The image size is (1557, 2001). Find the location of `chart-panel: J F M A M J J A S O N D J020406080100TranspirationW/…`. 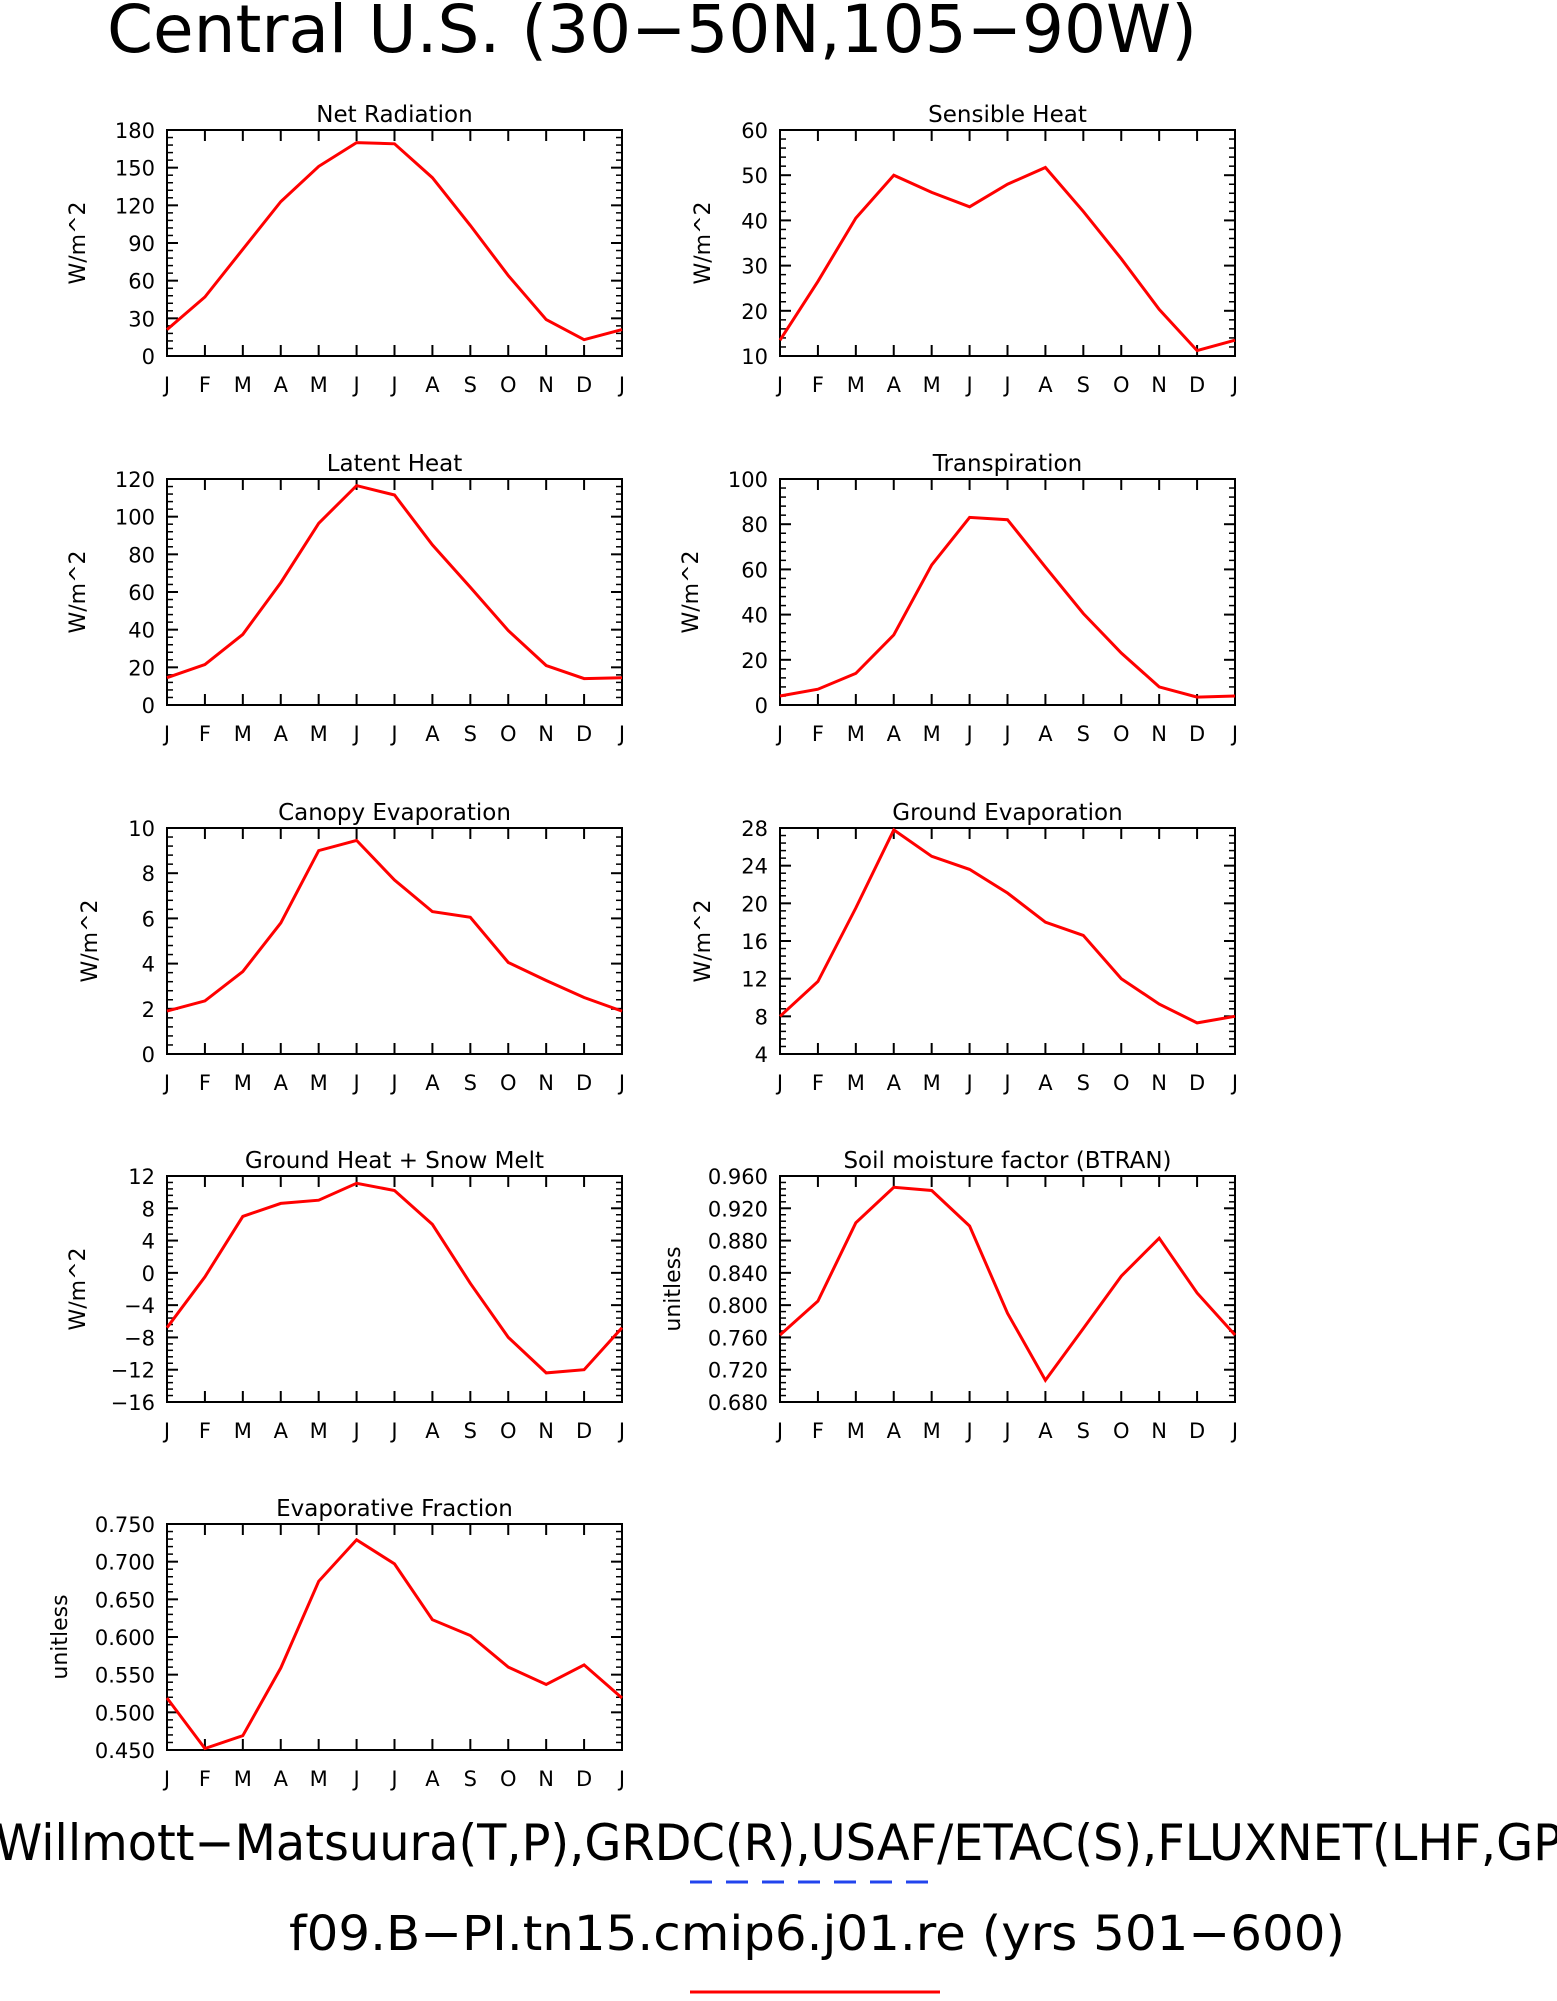

chart-panel: J F M A M J J A S O N D J020406080100TranspirationW/… is located at coordinates (958, 598).